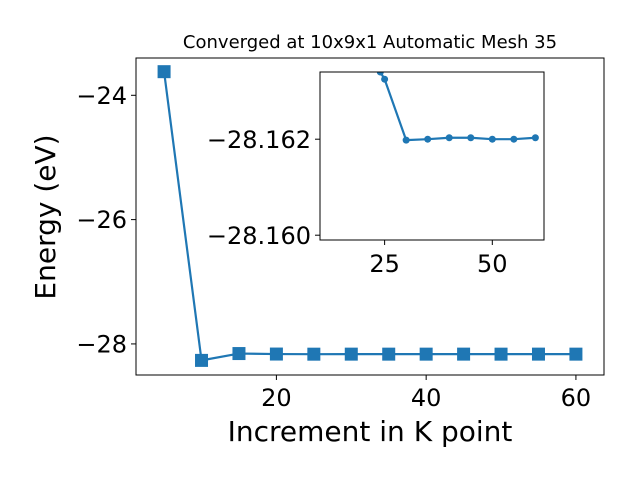 The height and width of the screenshot is (480, 640). What do you see at coordinates (101, 345) in the screenshot?
I see `y-tick-label: −28` at bounding box center [101, 345].